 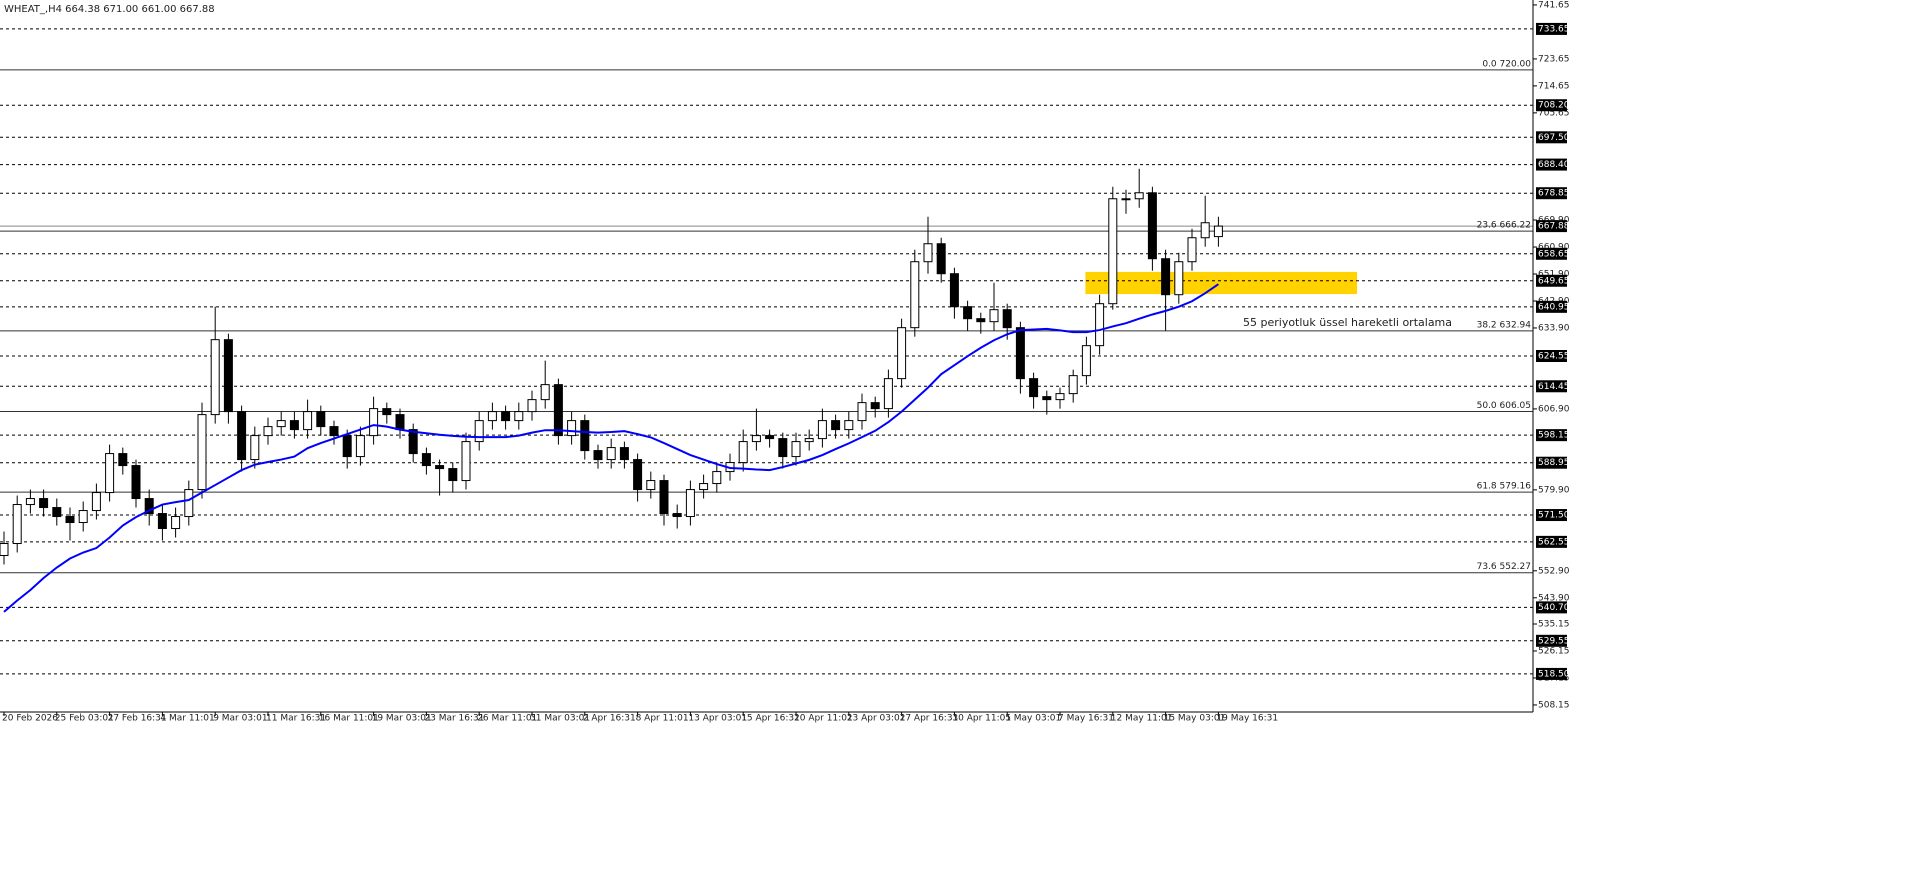 I want to click on y-tick-label: 526.15, so click(x=1554, y=651).